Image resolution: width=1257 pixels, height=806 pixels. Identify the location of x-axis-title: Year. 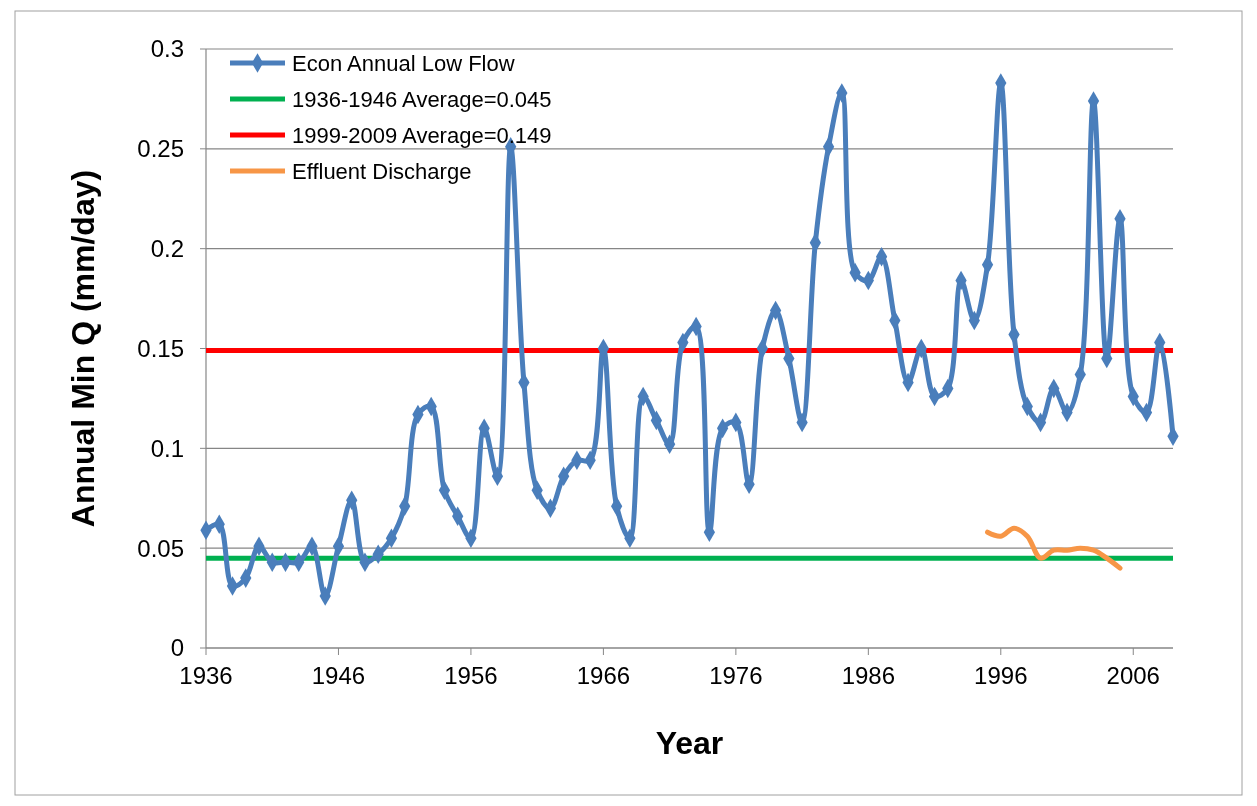
(689, 743).